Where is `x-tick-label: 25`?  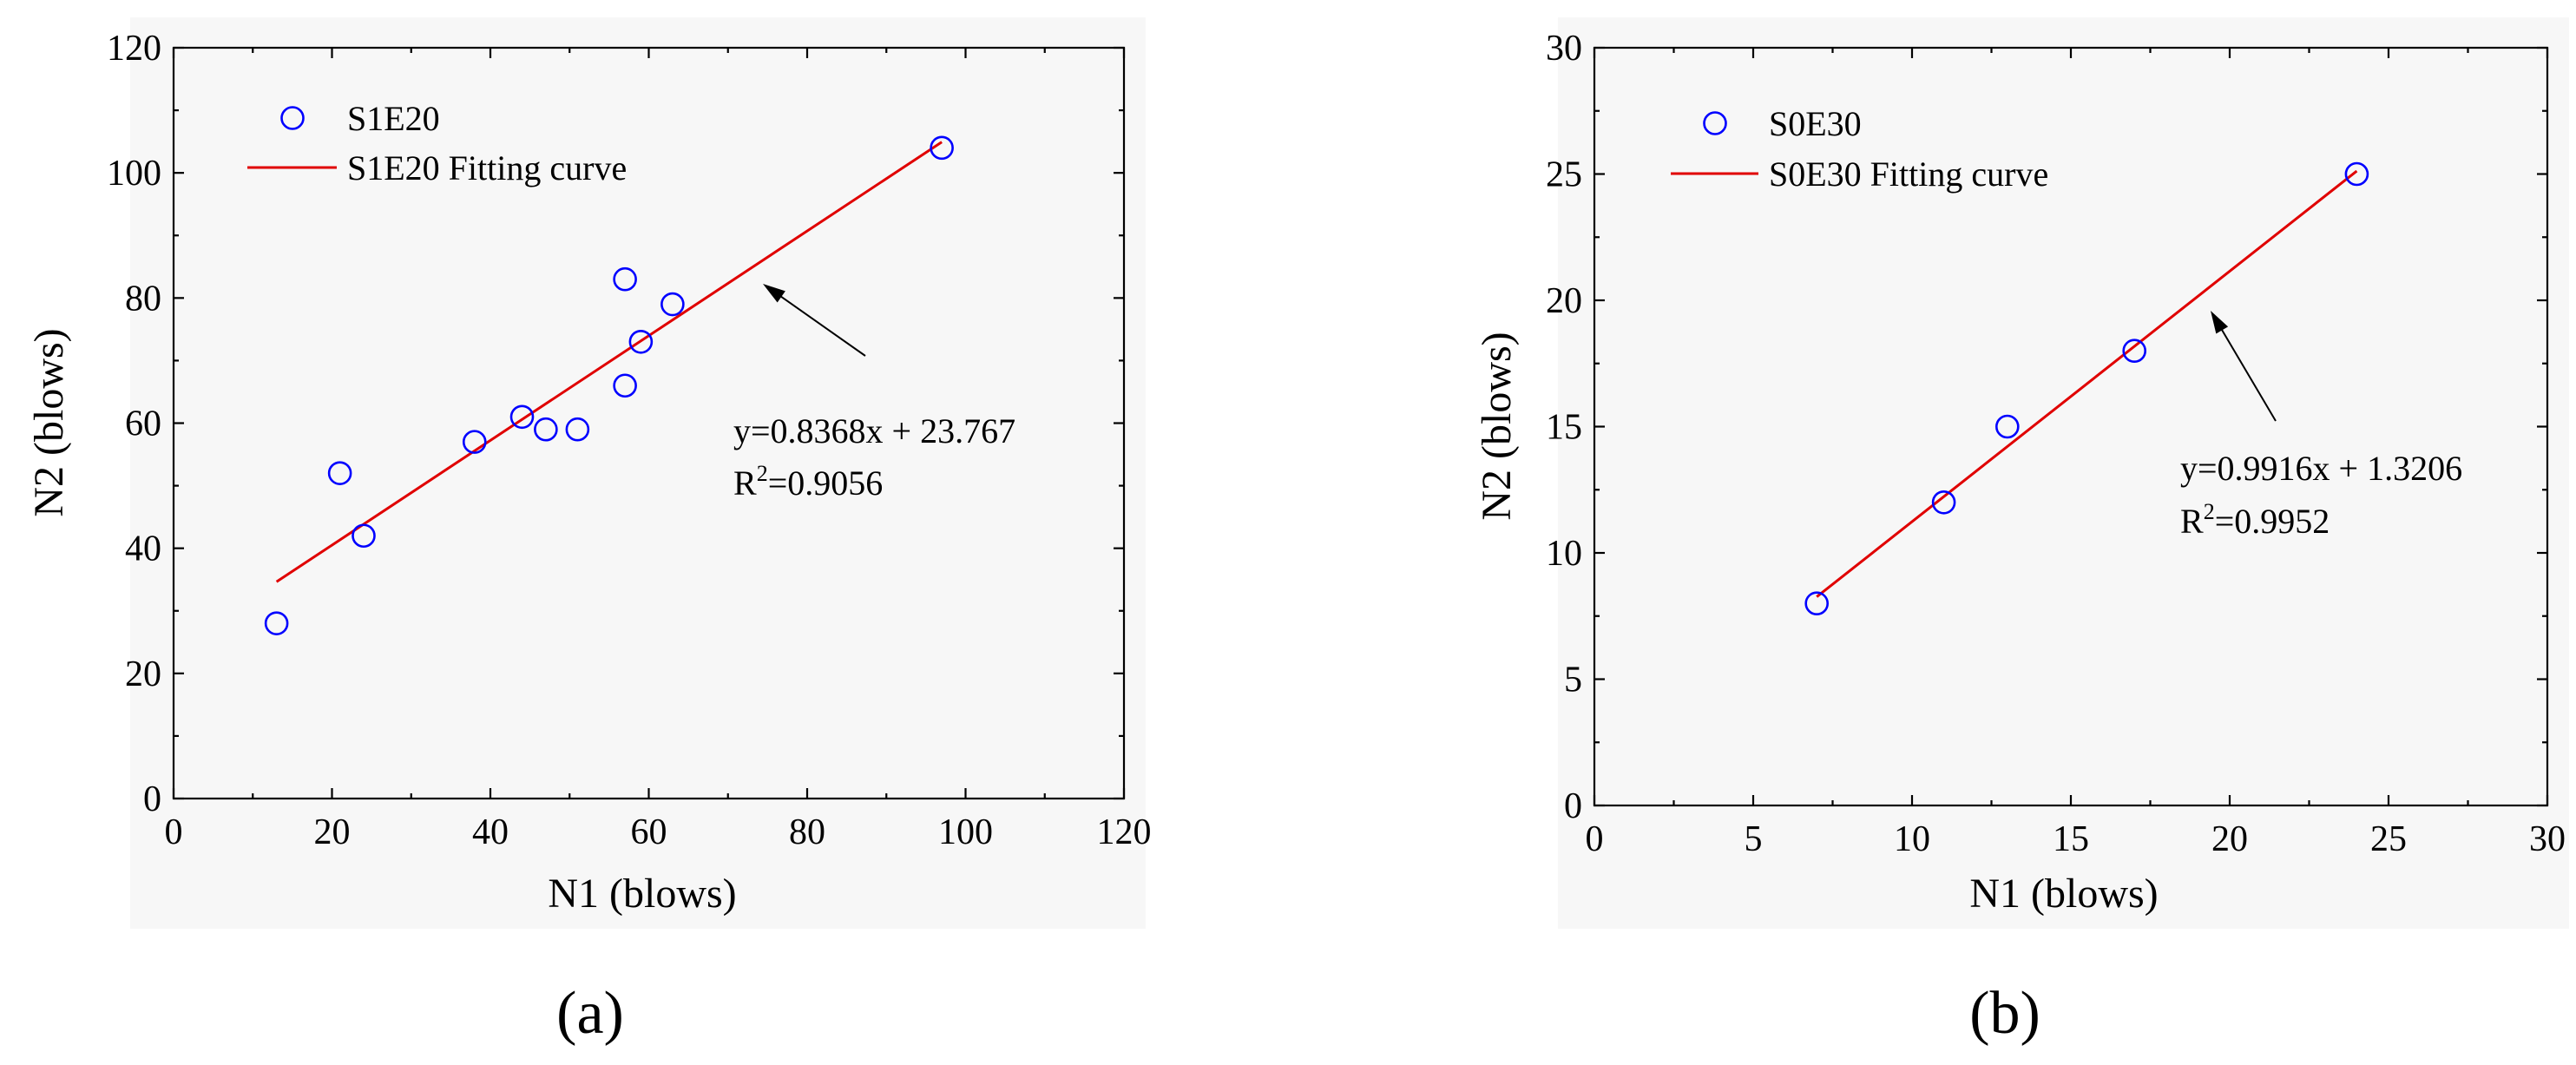 x-tick-label: 25 is located at coordinates (2388, 839).